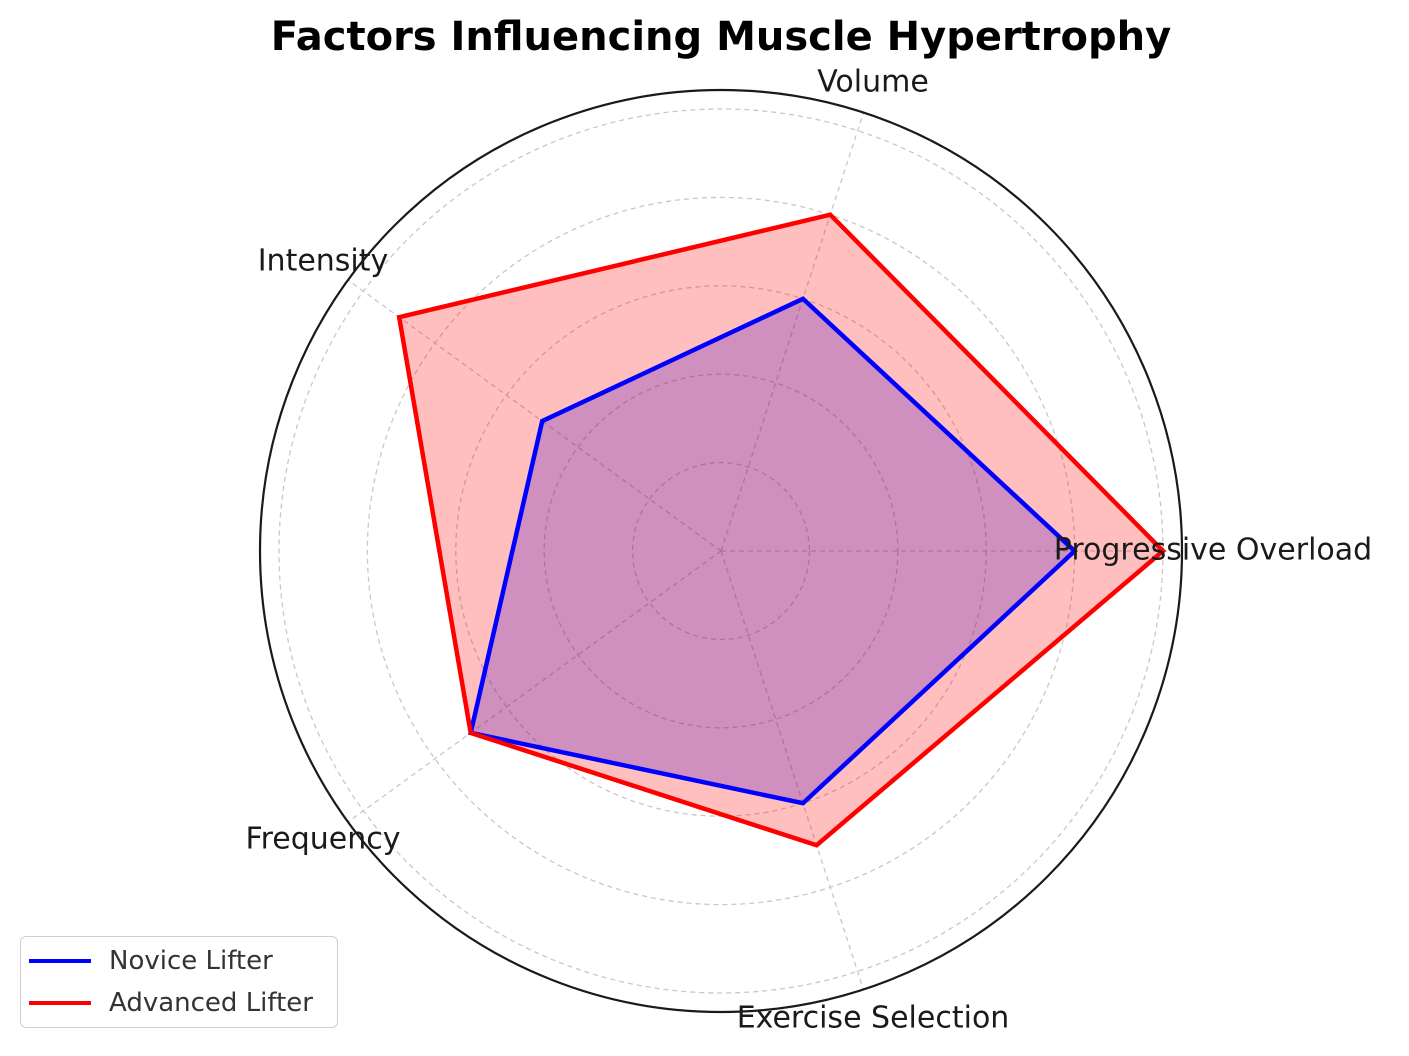 This screenshot has width=1409, height=1056. Describe the element at coordinates (323, 260) in the screenshot. I see `category-label: Intensity` at that location.